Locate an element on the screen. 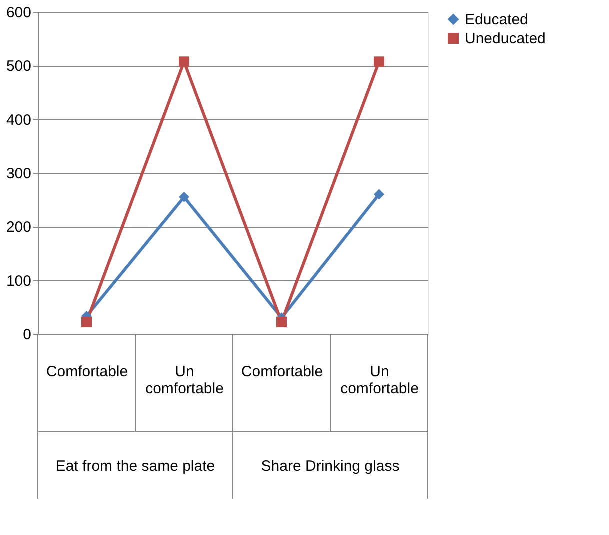 This screenshot has width=609, height=535. y-tick-label: 200 is located at coordinates (19, 227).